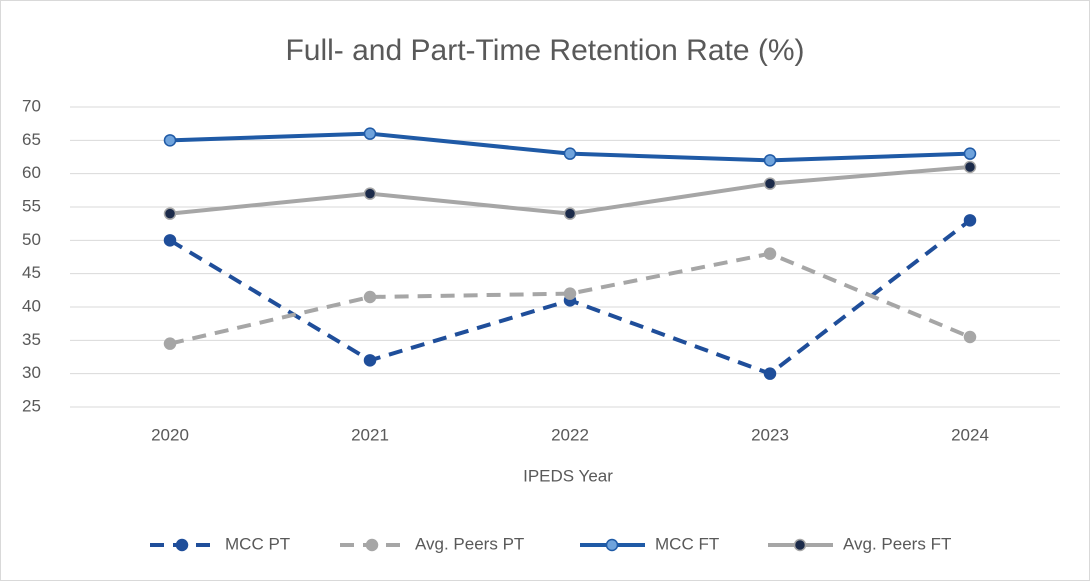 The height and width of the screenshot is (581, 1090). I want to click on y-tick-label: 65, so click(31, 139).